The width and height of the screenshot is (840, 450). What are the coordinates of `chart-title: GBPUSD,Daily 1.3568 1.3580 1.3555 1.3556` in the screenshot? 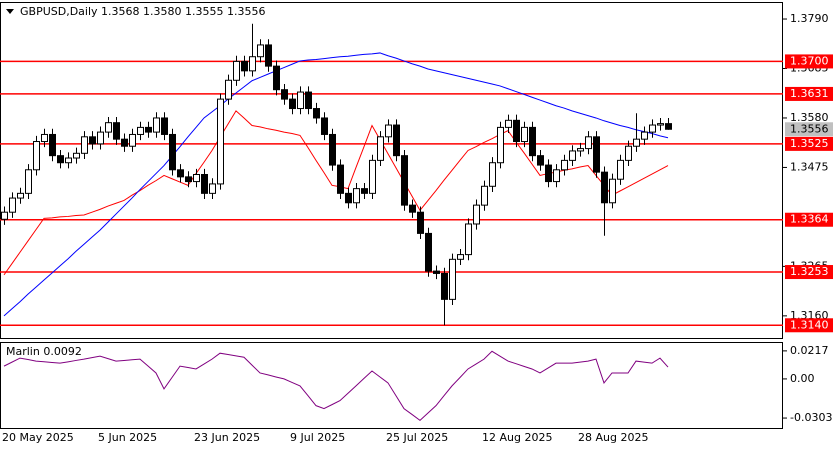 It's located at (142, 11).